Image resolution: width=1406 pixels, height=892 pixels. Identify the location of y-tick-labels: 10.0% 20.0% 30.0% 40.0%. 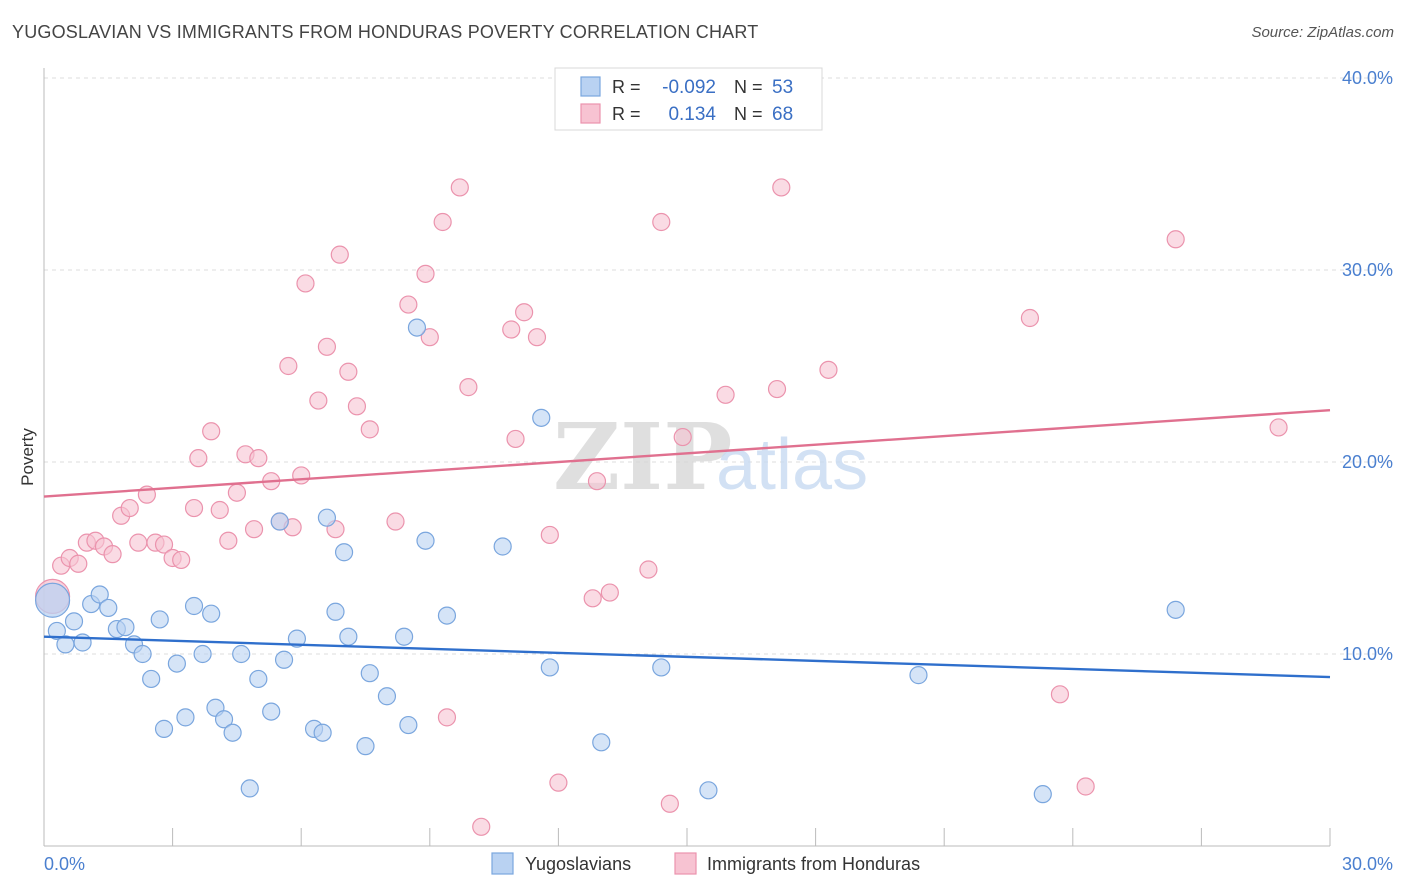
(1367, 366).